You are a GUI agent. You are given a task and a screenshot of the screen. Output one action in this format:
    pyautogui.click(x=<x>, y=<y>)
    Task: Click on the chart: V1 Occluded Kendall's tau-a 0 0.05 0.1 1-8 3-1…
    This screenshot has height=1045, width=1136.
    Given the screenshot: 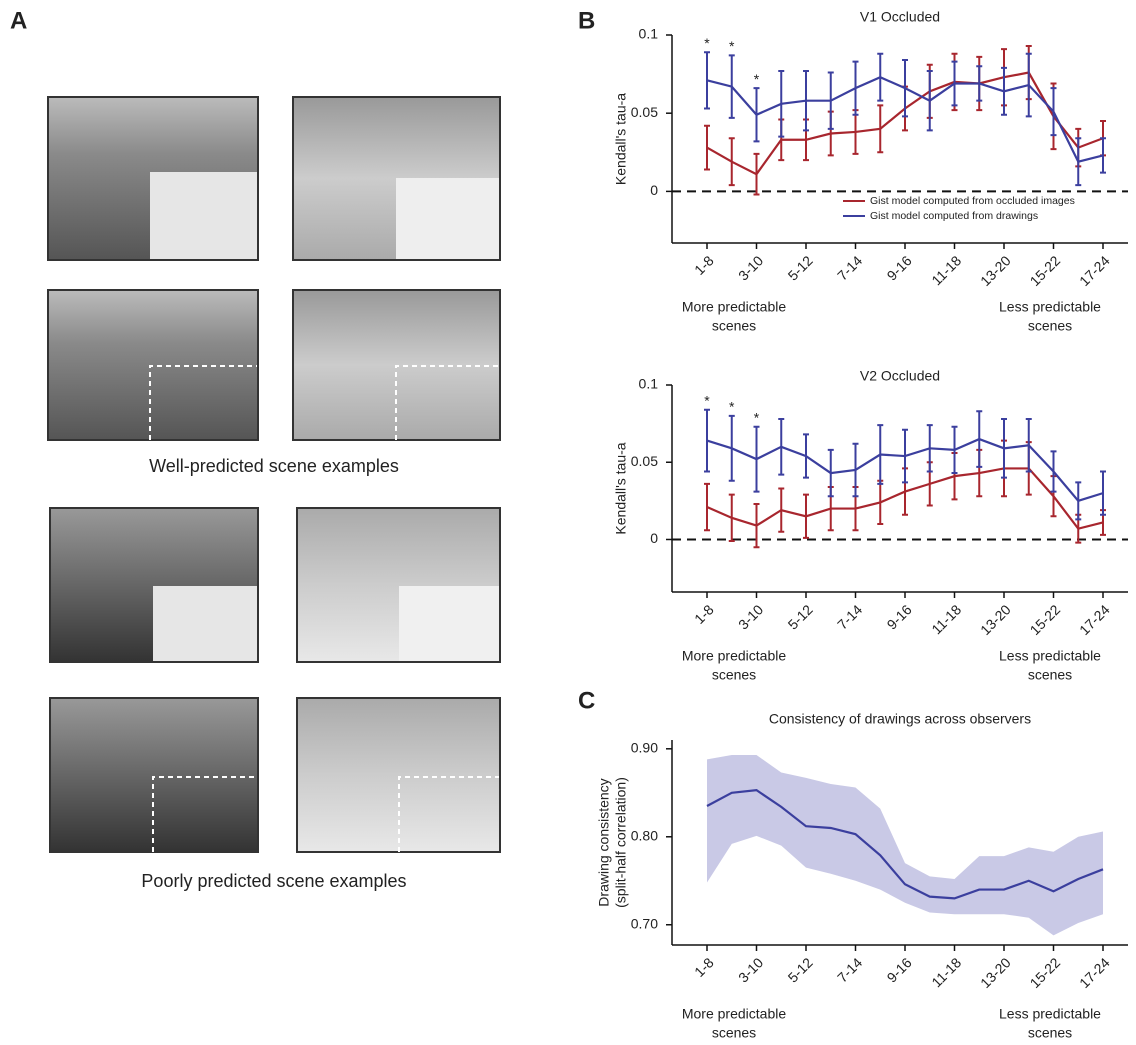 What is the action you would take?
    pyautogui.click(x=870, y=171)
    